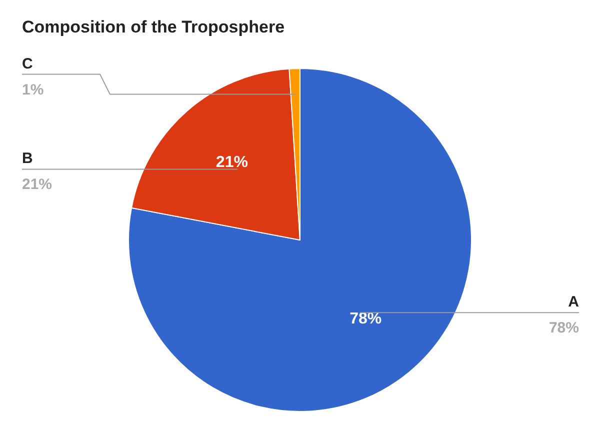  I want to click on data-label: 1%, so click(33, 89).